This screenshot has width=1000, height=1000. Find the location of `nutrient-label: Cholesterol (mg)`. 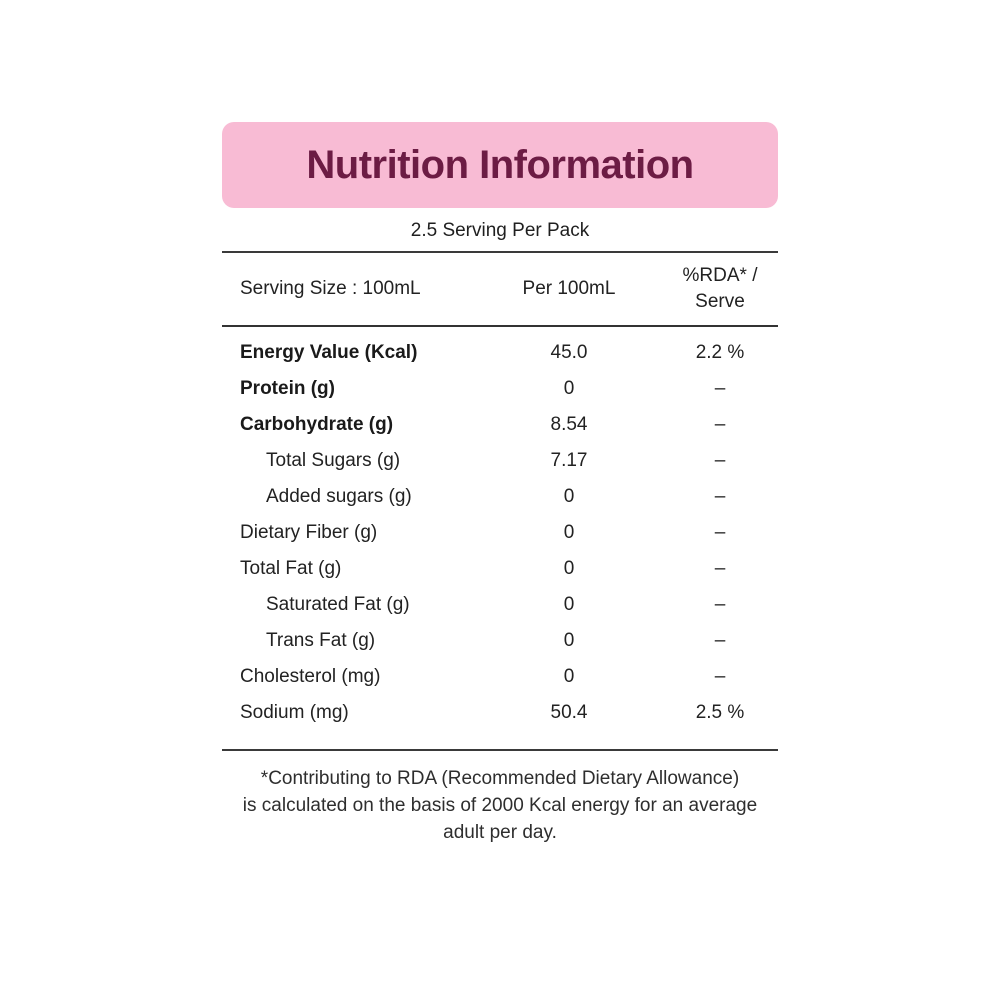

nutrient-label: Cholesterol (mg) is located at coordinates (310, 676).